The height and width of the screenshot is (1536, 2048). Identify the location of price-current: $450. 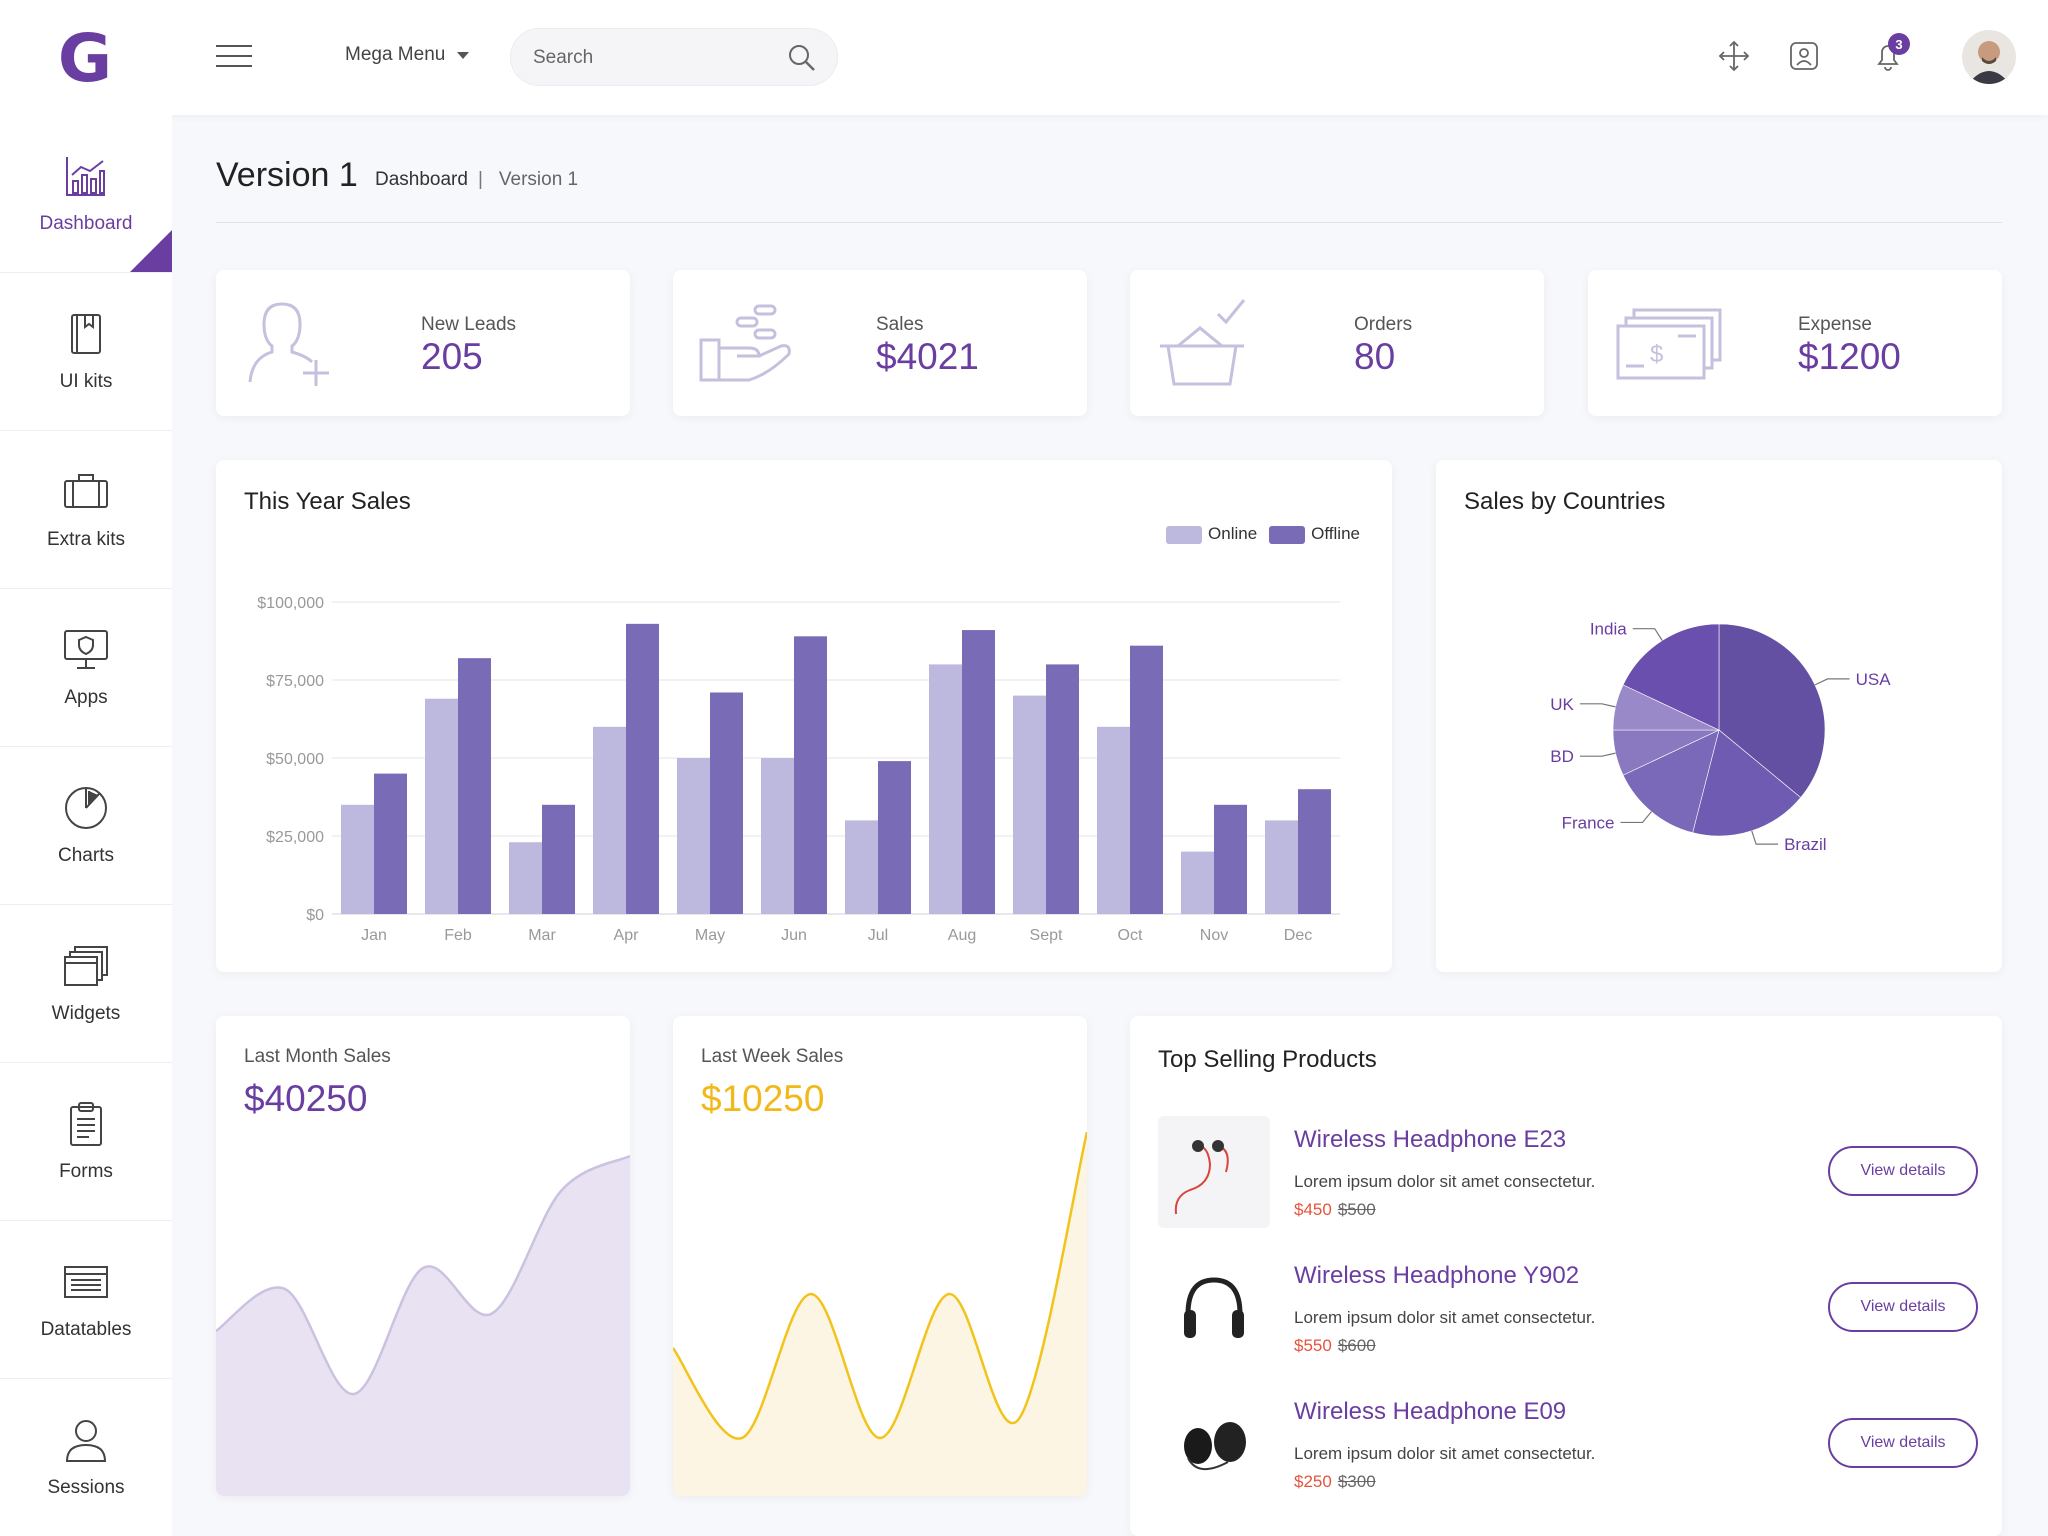
(1313, 1209).